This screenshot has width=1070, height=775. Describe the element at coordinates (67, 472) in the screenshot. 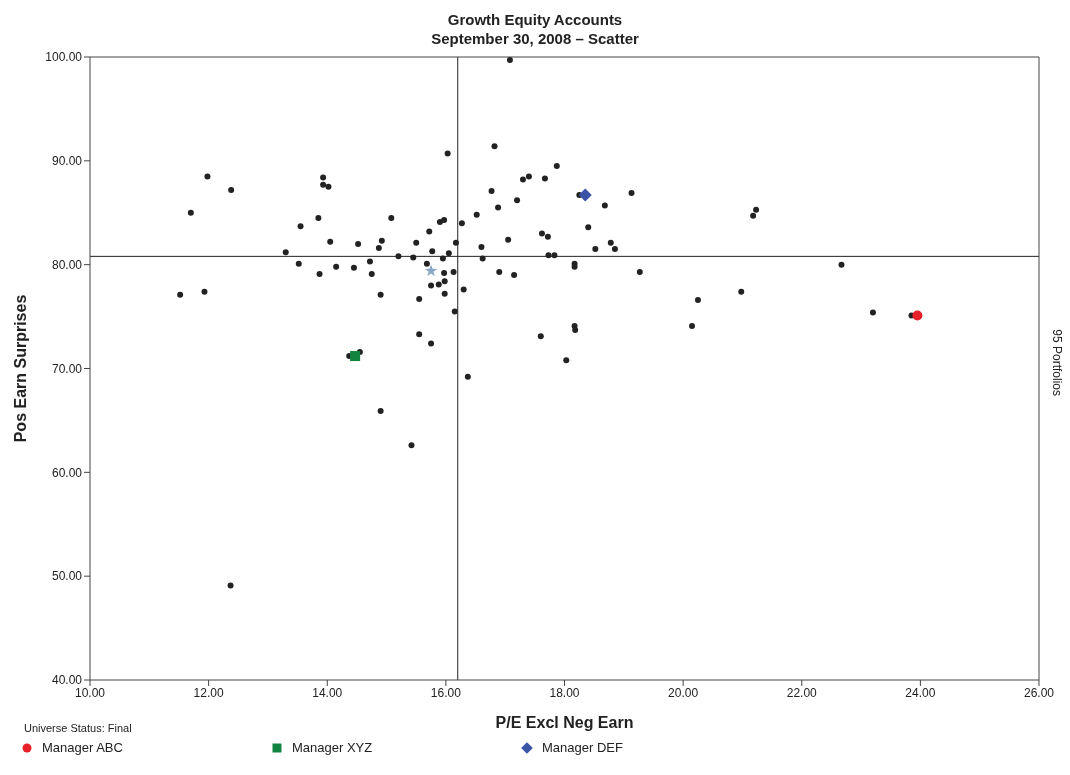

I see `y-tick-label: 60.00` at that location.